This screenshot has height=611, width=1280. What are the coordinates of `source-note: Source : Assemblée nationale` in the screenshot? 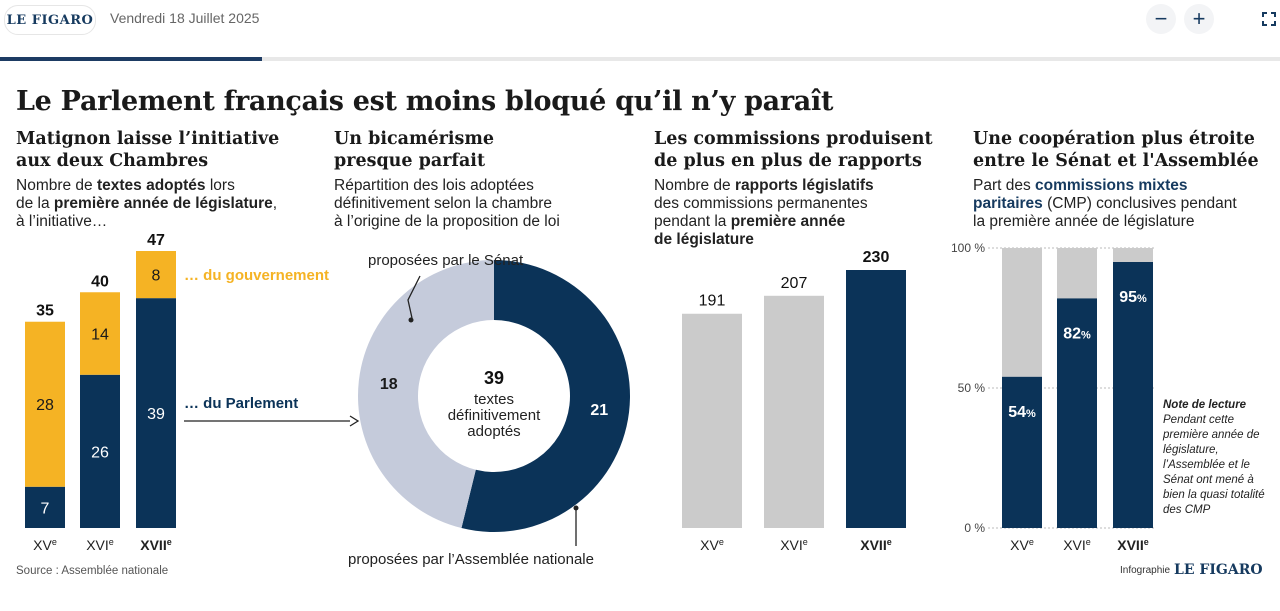 It's located at (92, 571).